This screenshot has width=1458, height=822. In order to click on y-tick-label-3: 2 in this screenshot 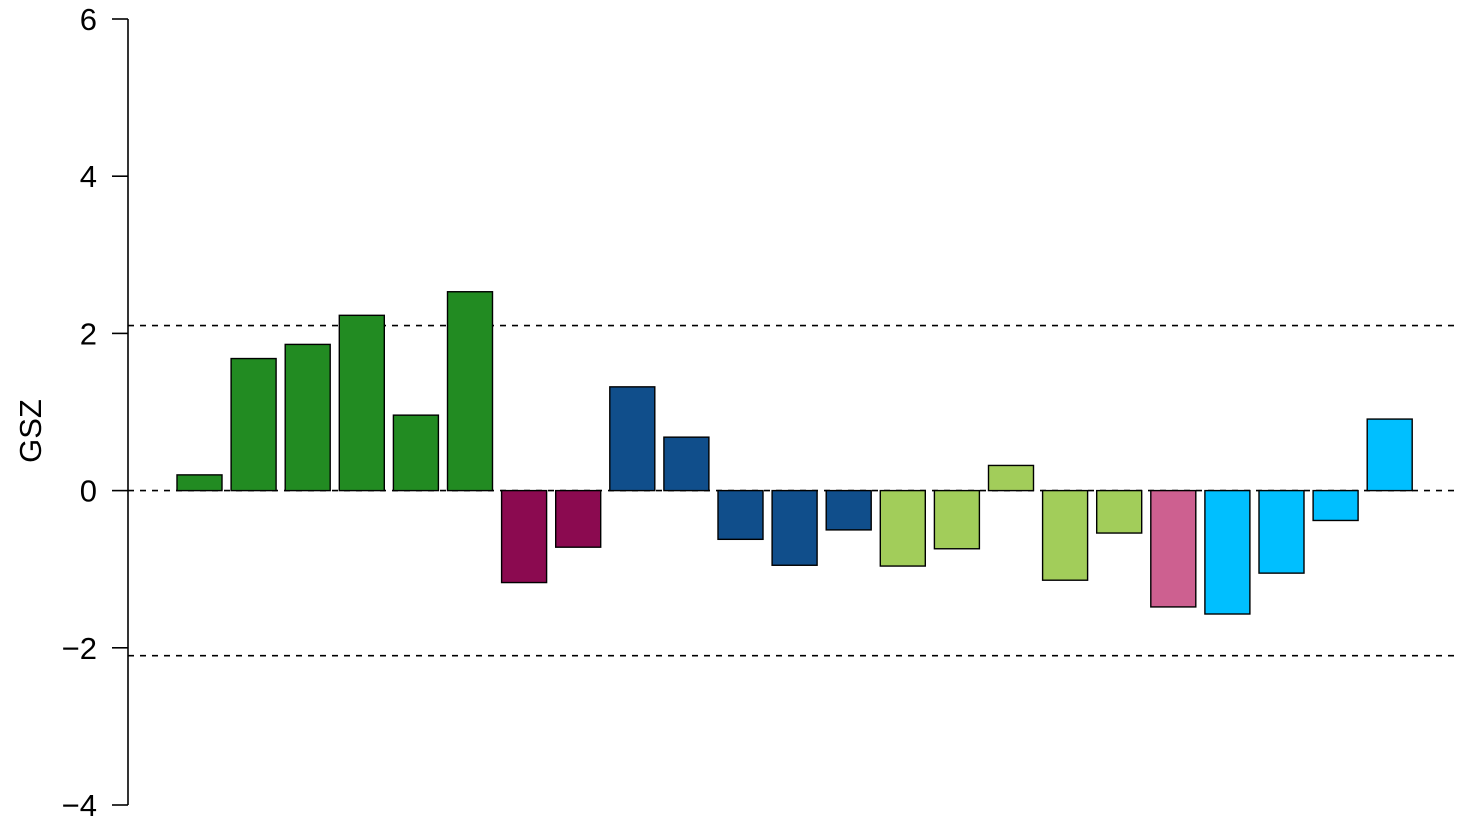, I will do `click(88, 333)`.